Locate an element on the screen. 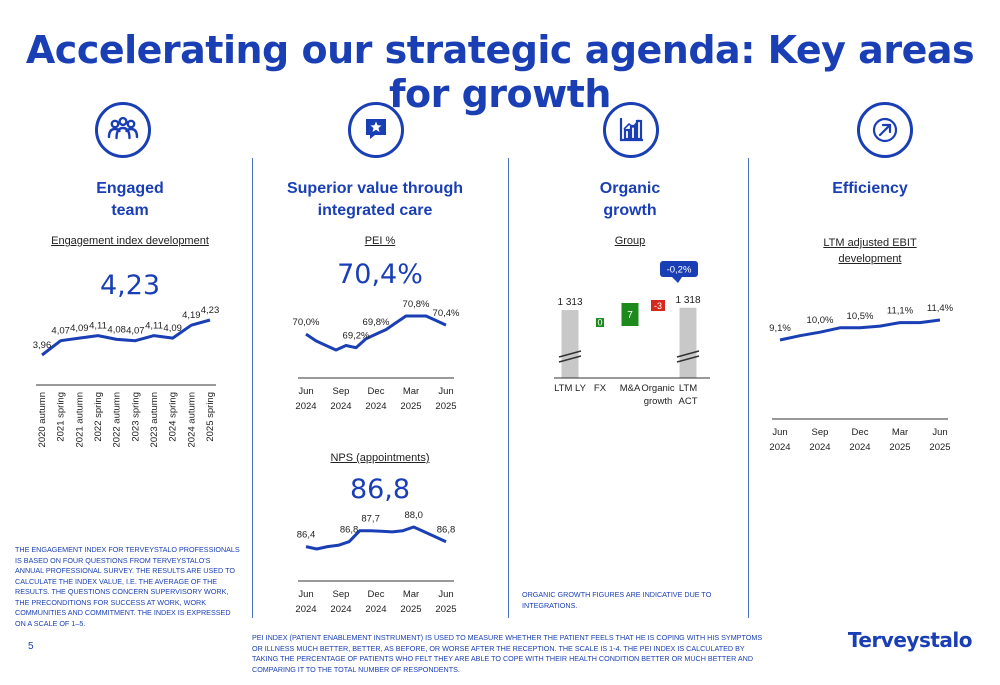 This screenshot has width=1000, height=685. data-label: 11,4% is located at coordinates (940, 308).